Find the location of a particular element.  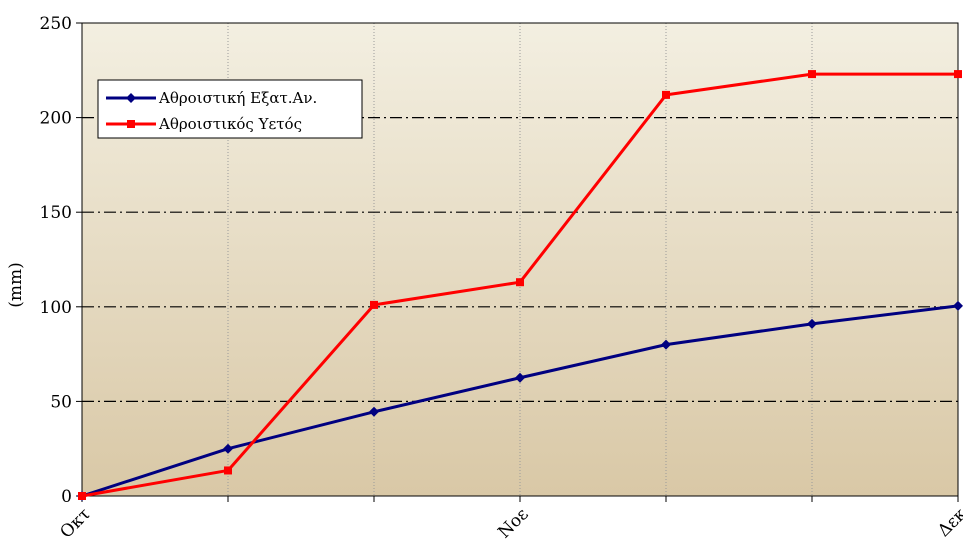

x-tick-label: Δεκ is located at coordinates (948, 522).